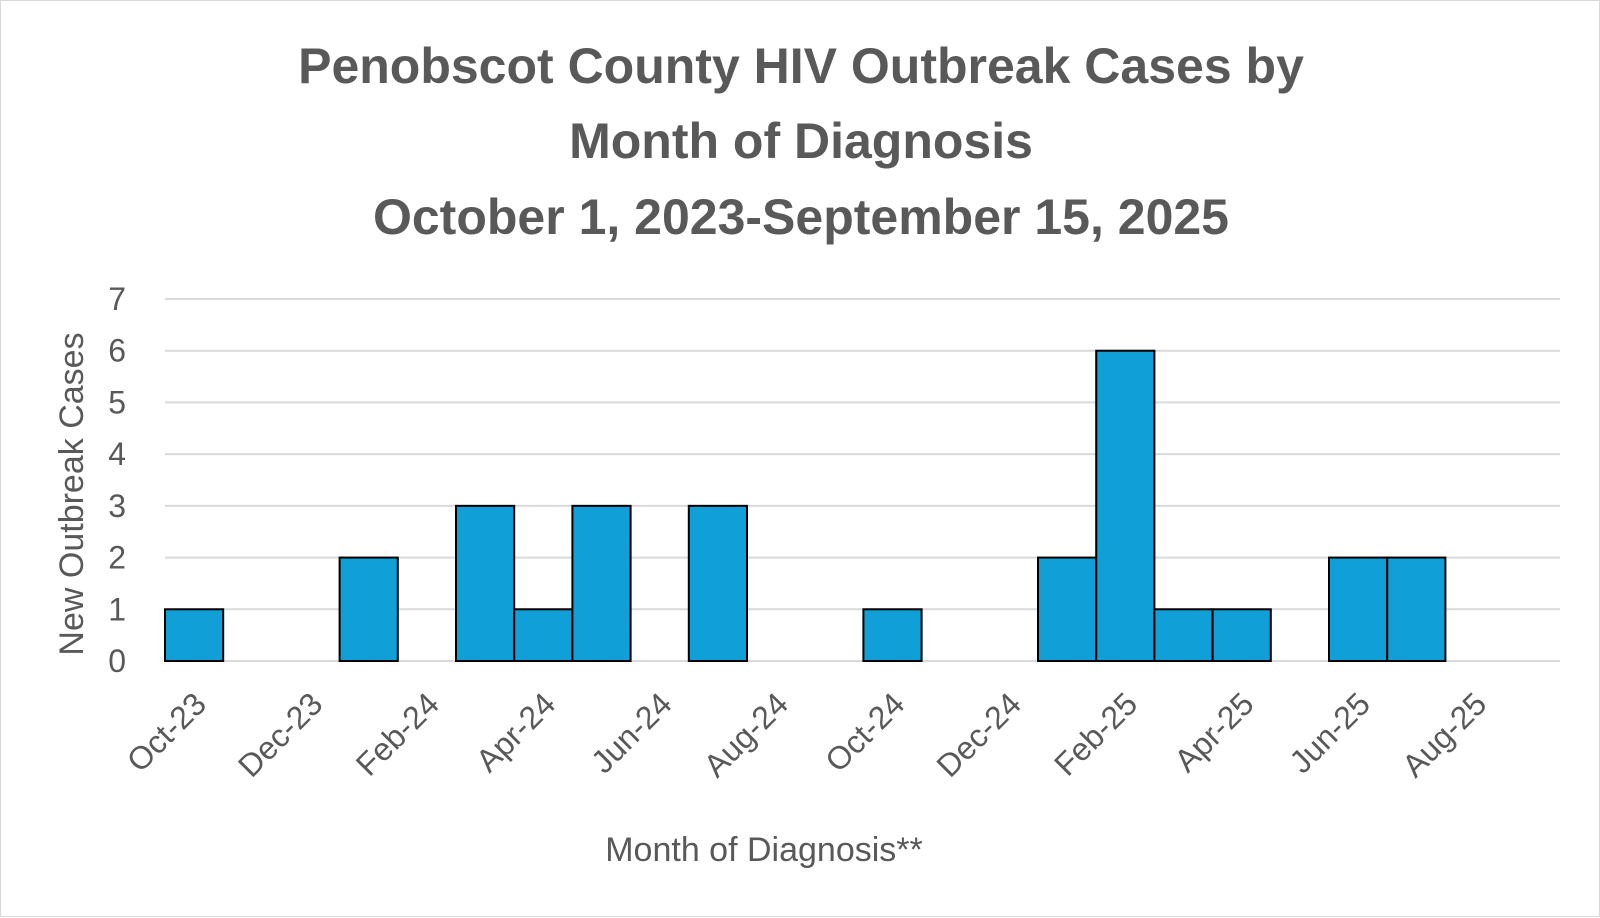 The width and height of the screenshot is (1600, 918). What do you see at coordinates (166, 731) in the screenshot?
I see `x-tick-label: Oct-23` at bounding box center [166, 731].